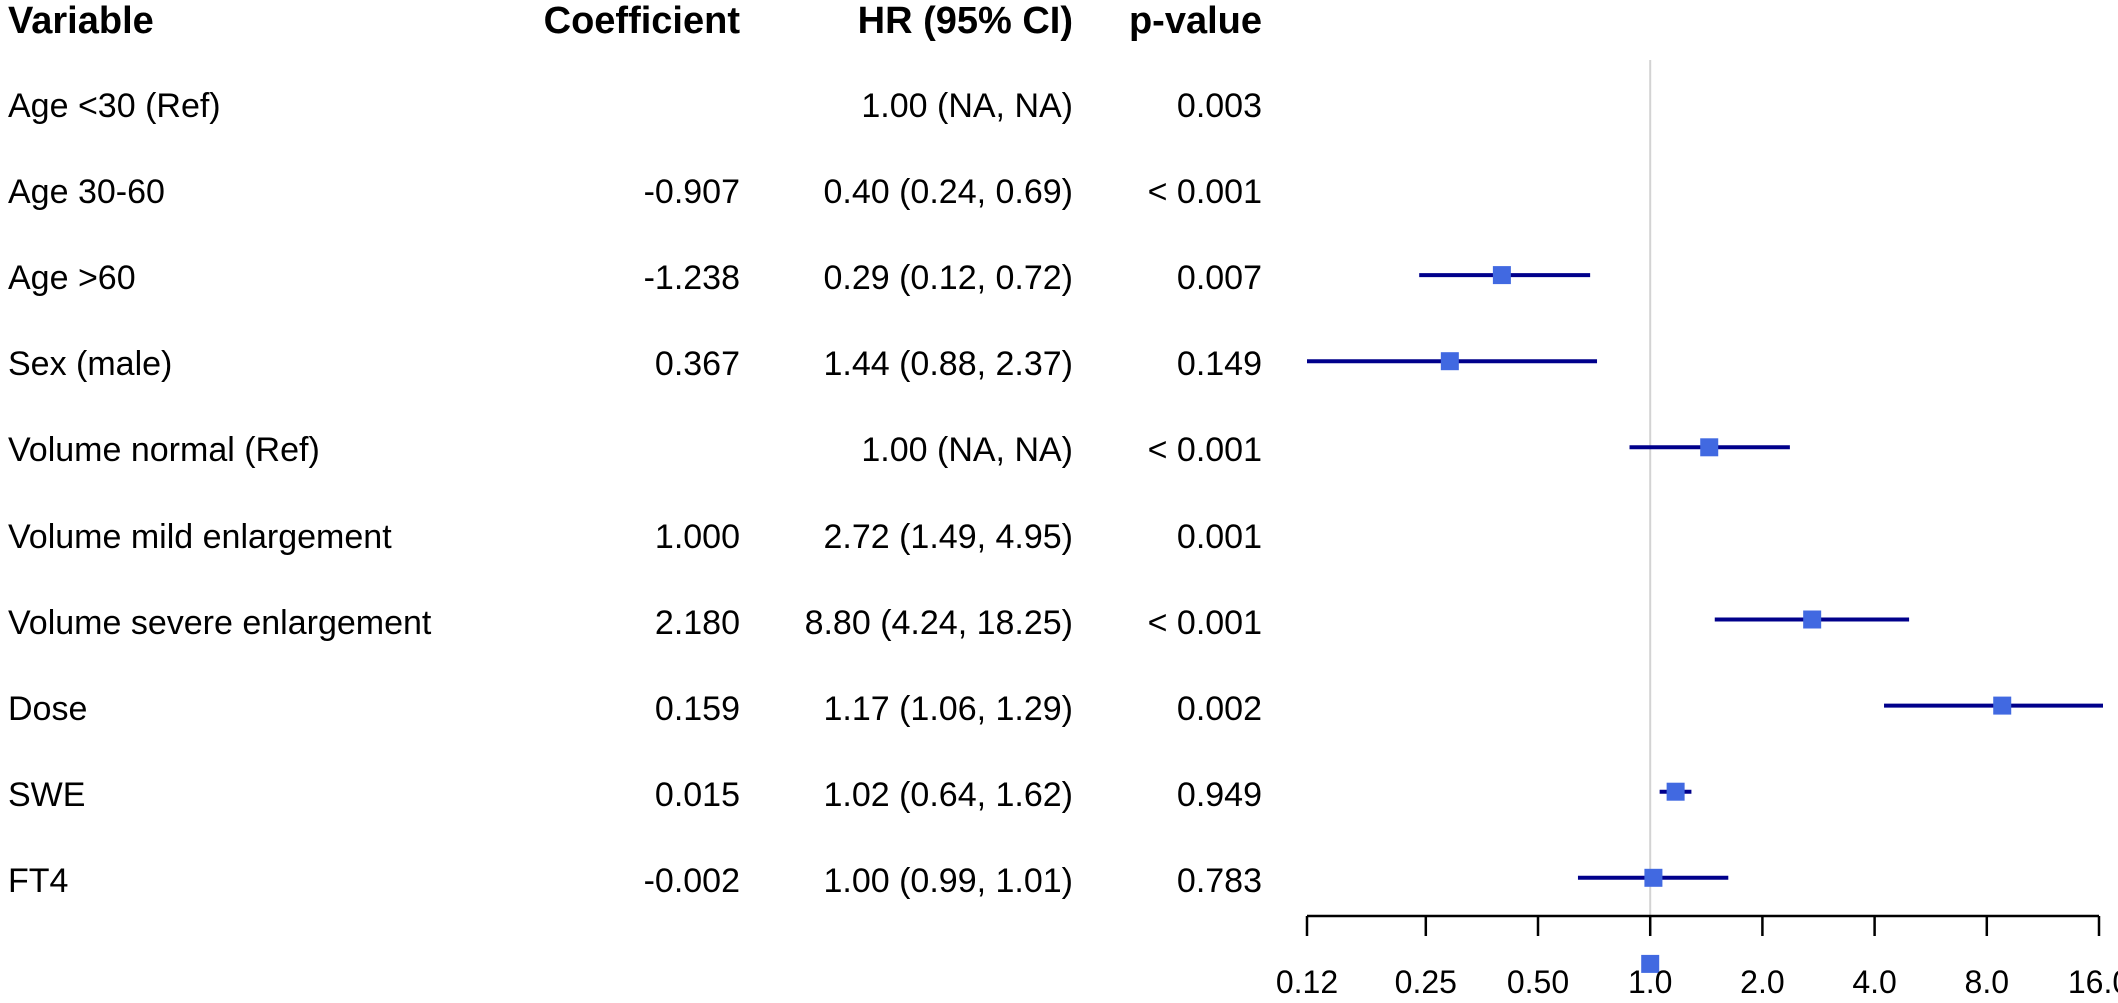 This screenshot has width=2118, height=1003. I want to click on x-tick-label: 0.50, so click(1538, 982).